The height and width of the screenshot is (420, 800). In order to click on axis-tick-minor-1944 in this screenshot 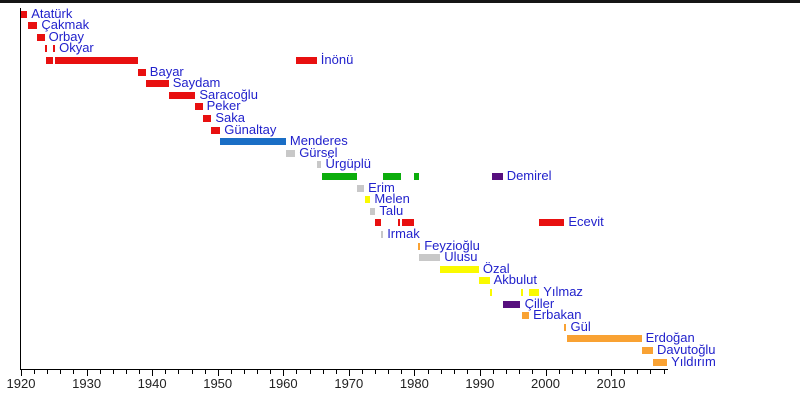, I will do `click(179, 372)`.